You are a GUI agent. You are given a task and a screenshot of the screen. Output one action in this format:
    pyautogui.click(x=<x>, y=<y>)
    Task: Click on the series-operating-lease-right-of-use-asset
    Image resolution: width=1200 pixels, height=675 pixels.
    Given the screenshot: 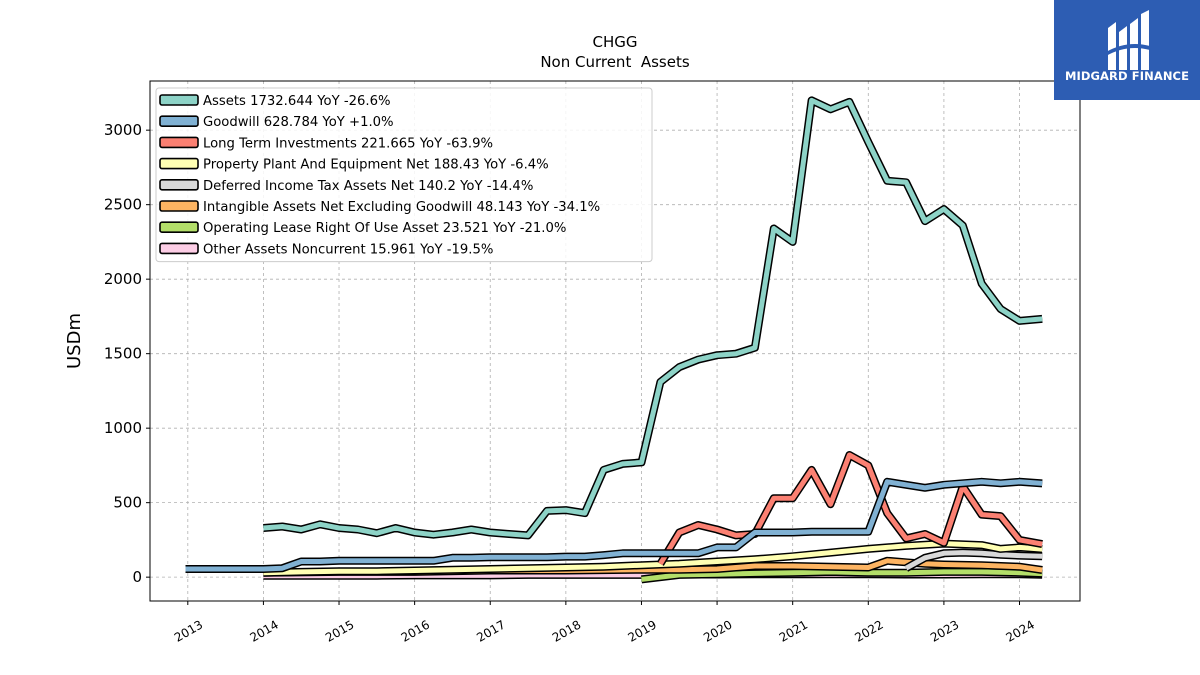 What is the action you would take?
    pyautogui.click(x=842, y=575)
    